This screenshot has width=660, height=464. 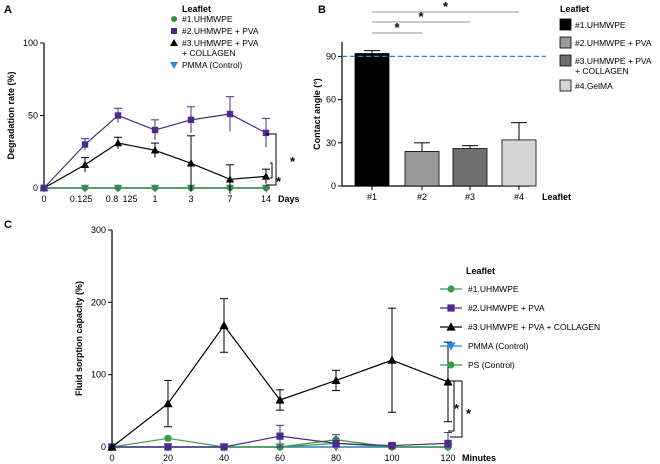 What do you see at coordinates (220, 43) in the screenshot?
I see `panel-a-legend-label: #3.UHMWPE + PVA` at bounding box center [220, 43].